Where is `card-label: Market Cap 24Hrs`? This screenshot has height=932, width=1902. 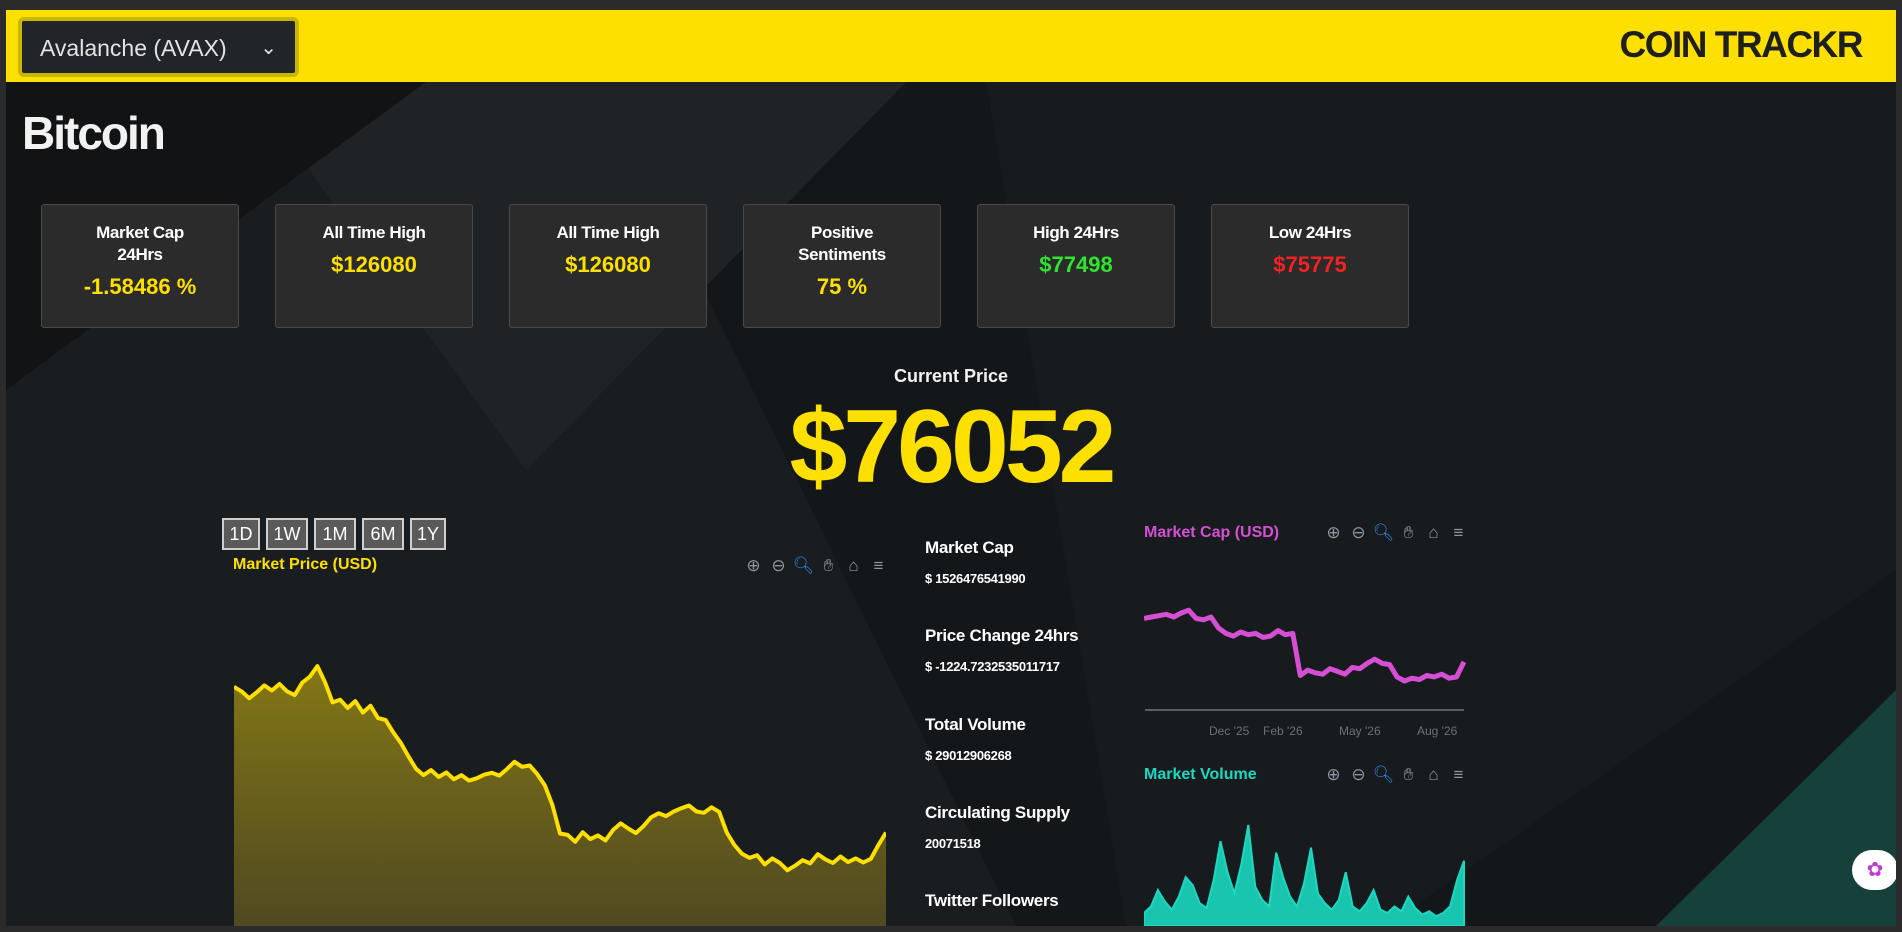 card-label: Market Cap 24Hrs is located at coordinates (140, 243).